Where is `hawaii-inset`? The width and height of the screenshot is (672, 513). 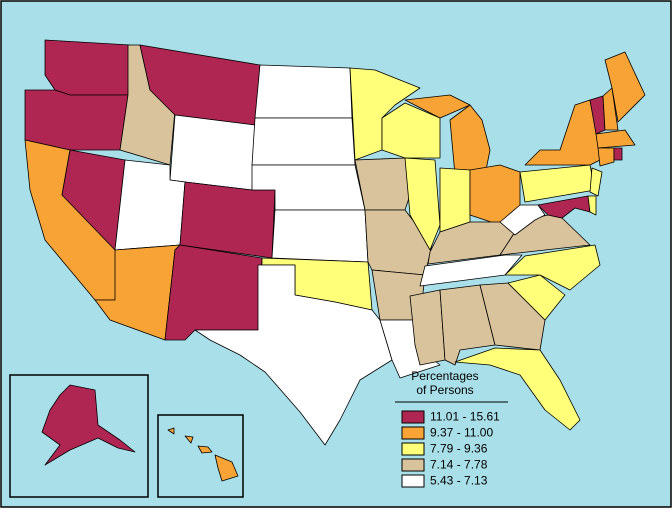
hawaii-inset is located at coordinates (200, 456).